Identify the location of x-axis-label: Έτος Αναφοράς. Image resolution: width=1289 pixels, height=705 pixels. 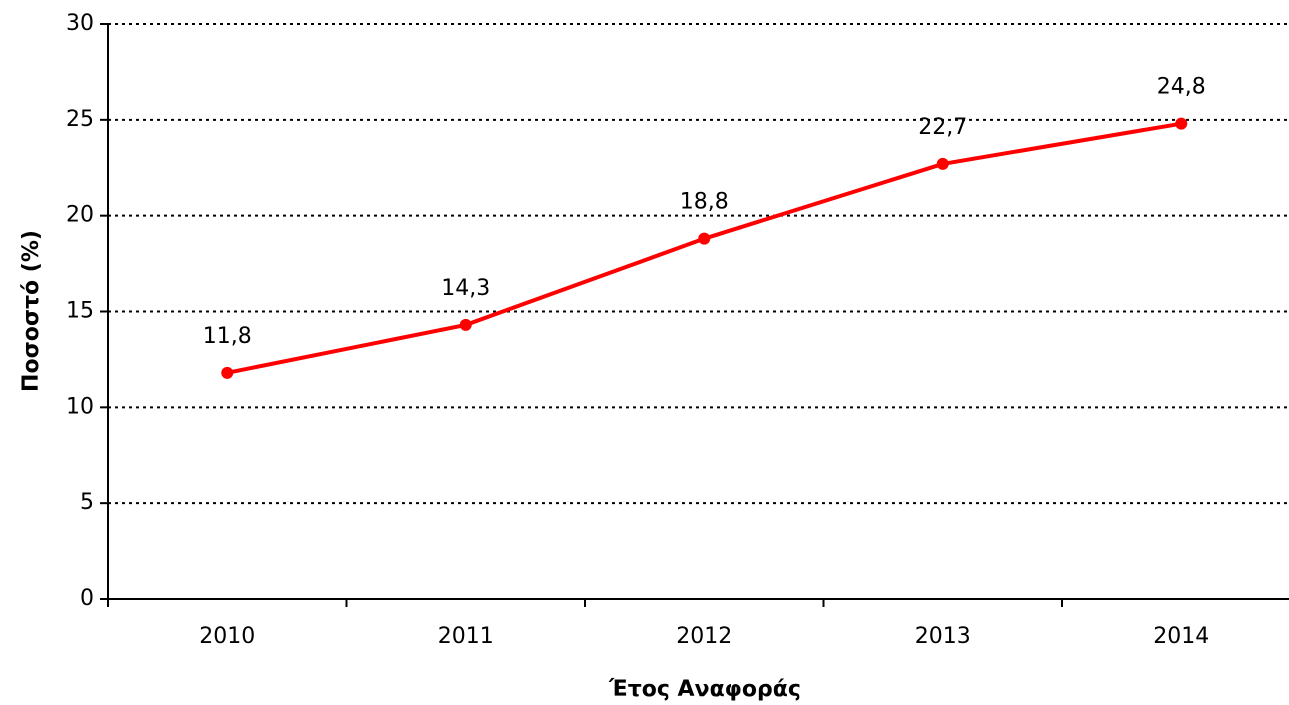
(704, 689).